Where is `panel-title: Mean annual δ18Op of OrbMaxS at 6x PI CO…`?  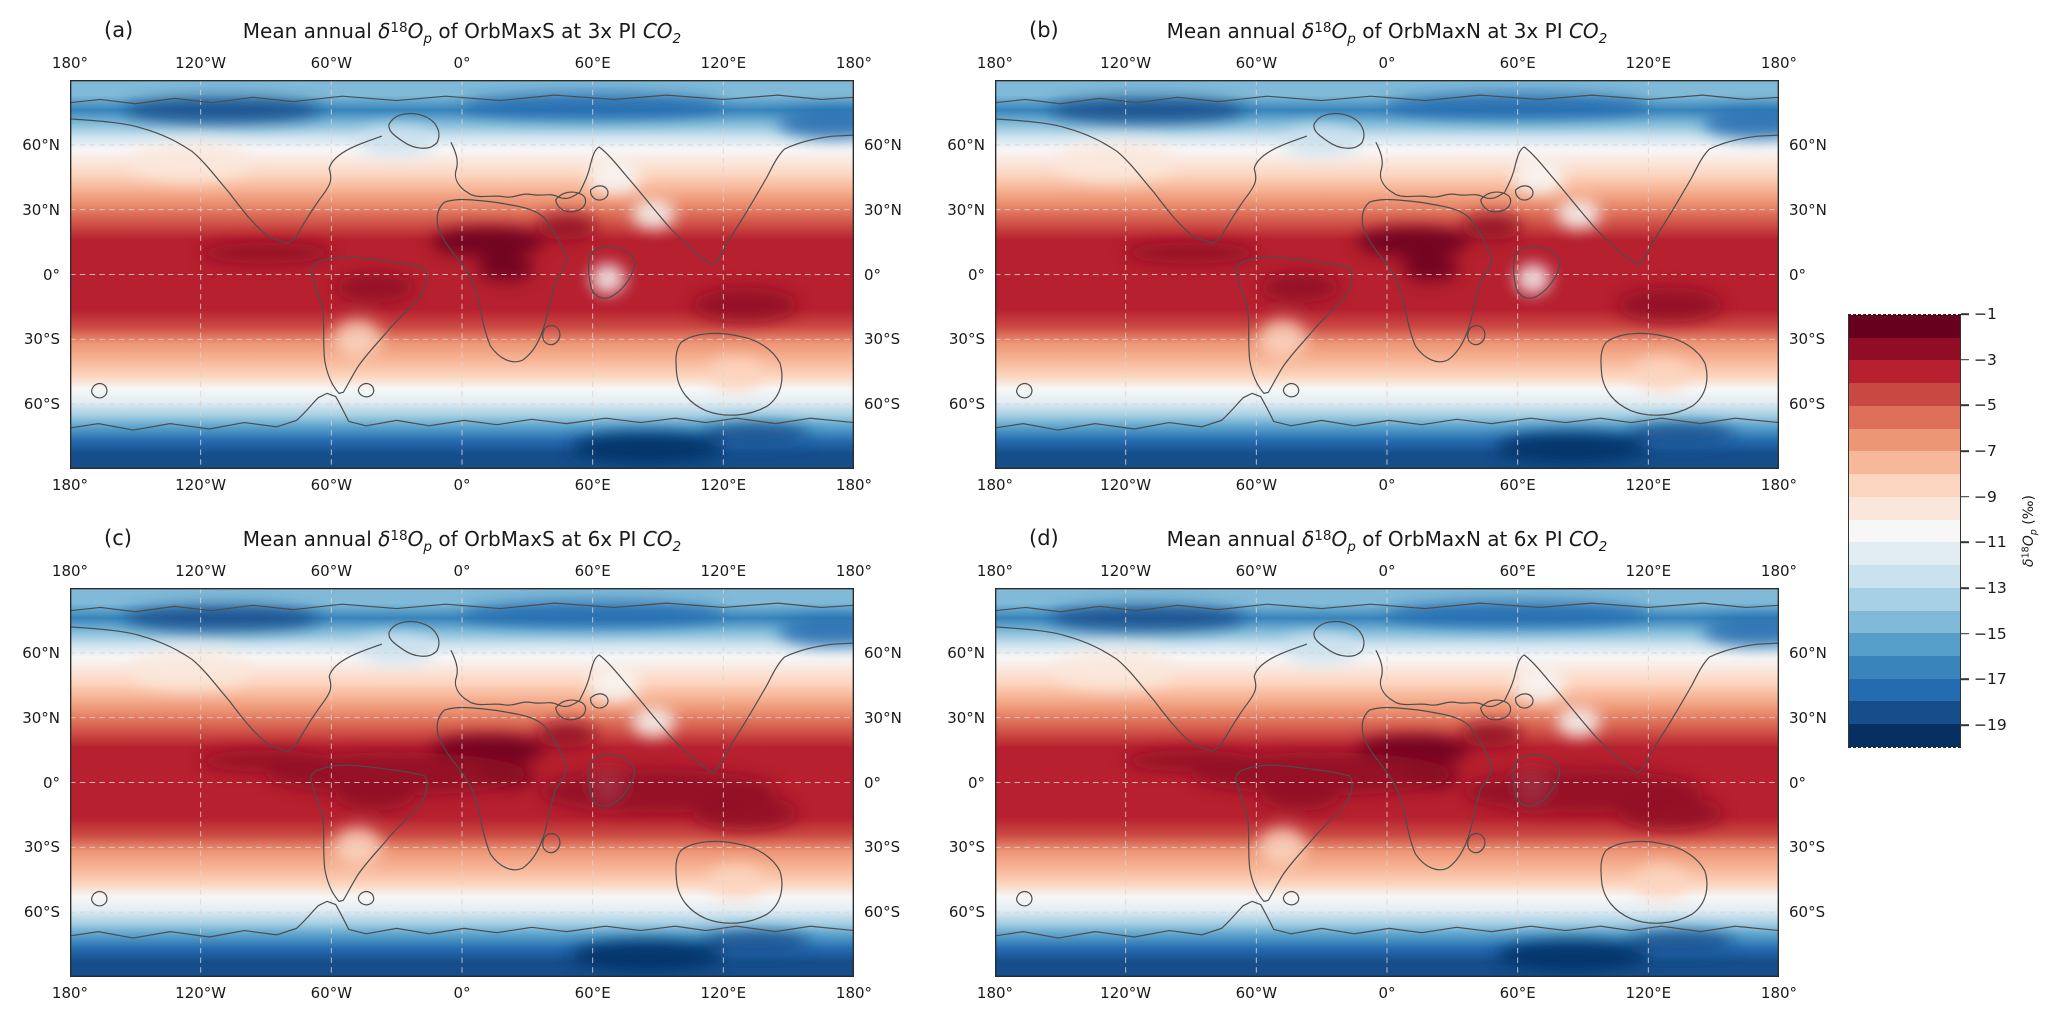 panel-title: Mean annual δ18Op of OrbMaxS at 6x PI CO… is located at coordinates (461, 540).